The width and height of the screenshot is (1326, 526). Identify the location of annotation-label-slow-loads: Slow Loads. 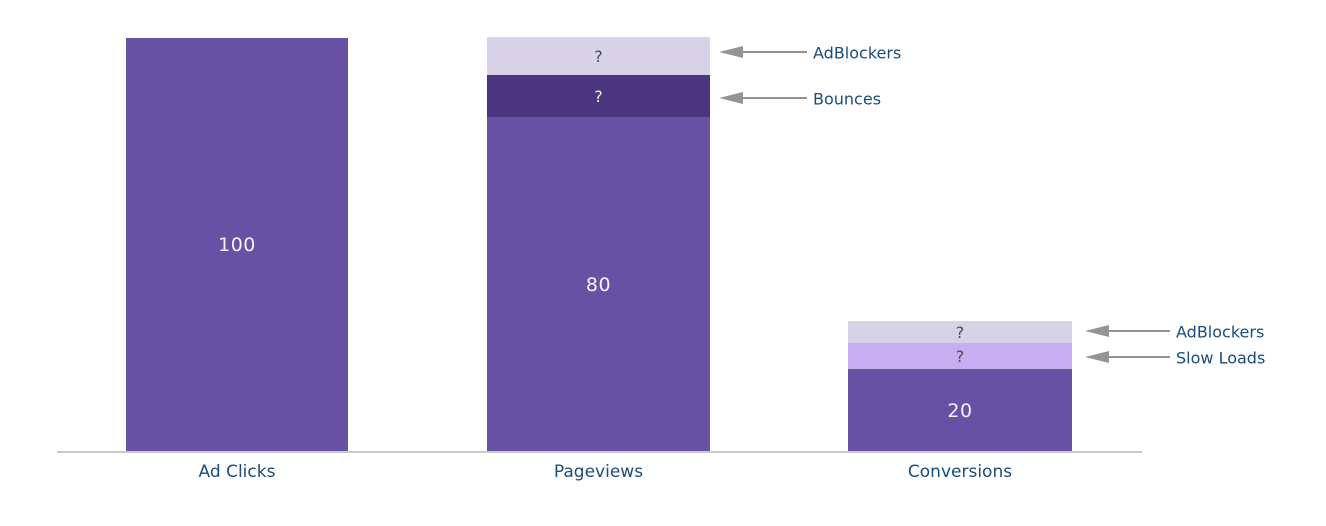
(1221, 358).